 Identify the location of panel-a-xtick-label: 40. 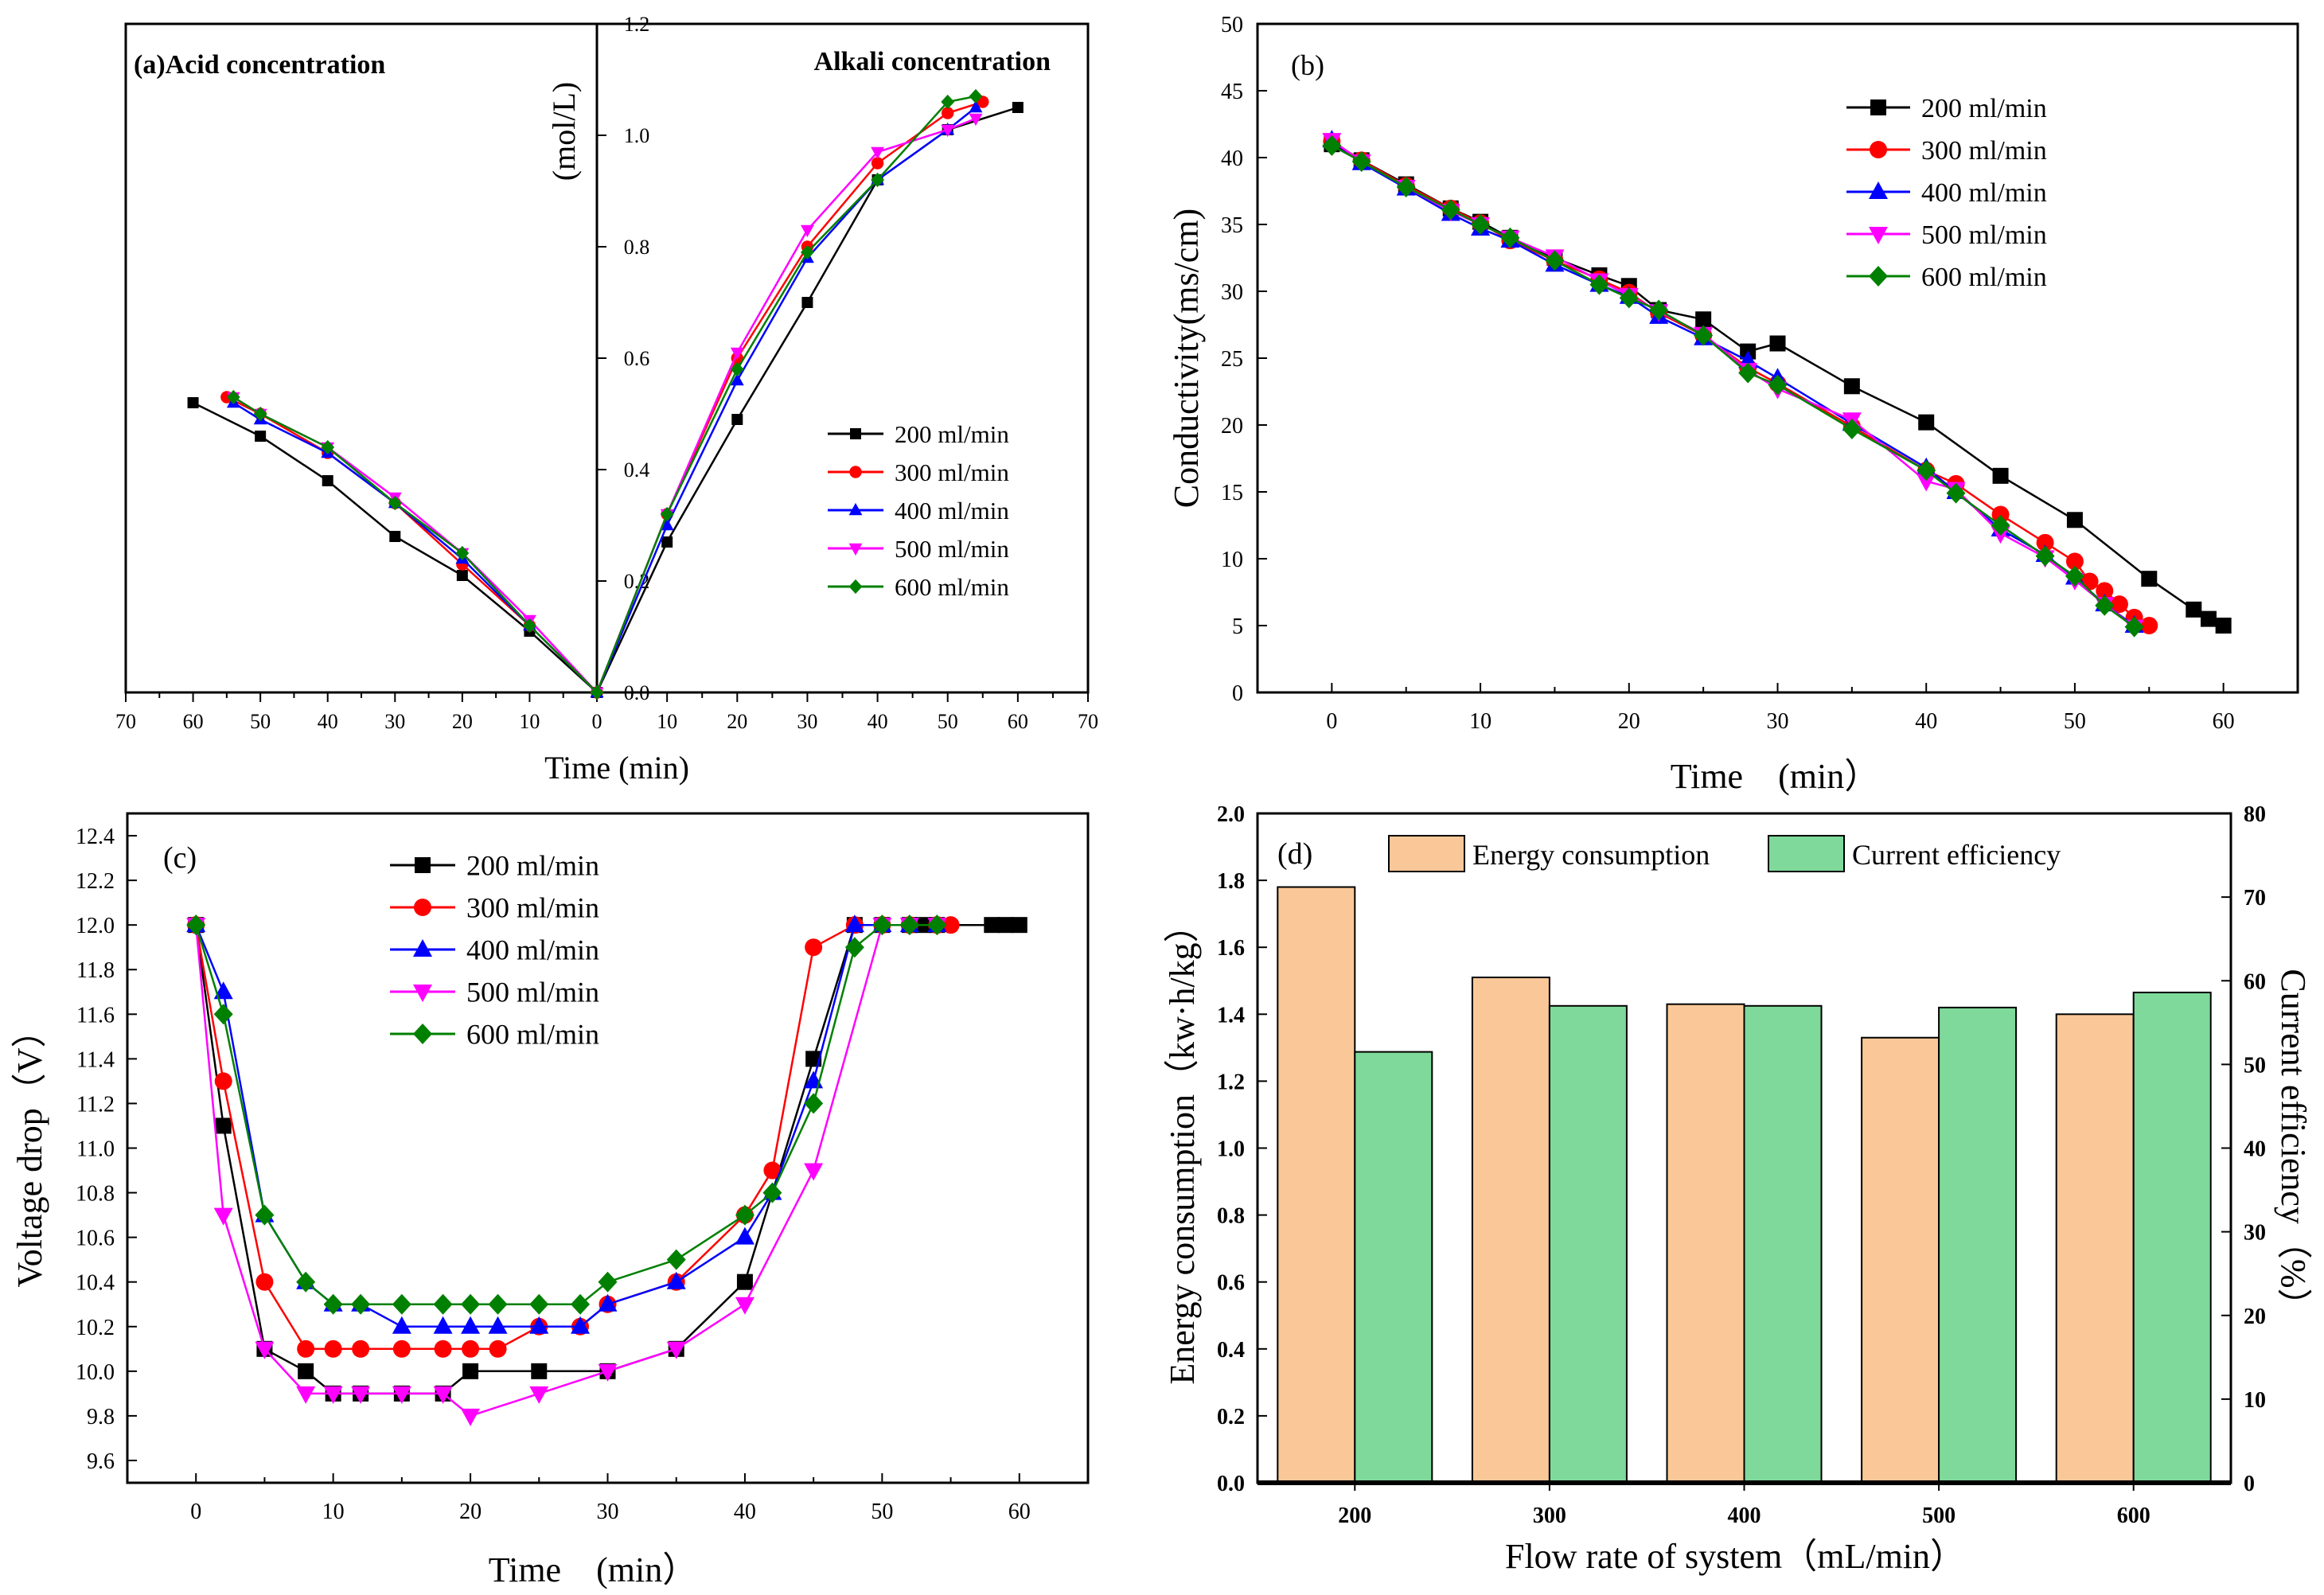
(878, 721).